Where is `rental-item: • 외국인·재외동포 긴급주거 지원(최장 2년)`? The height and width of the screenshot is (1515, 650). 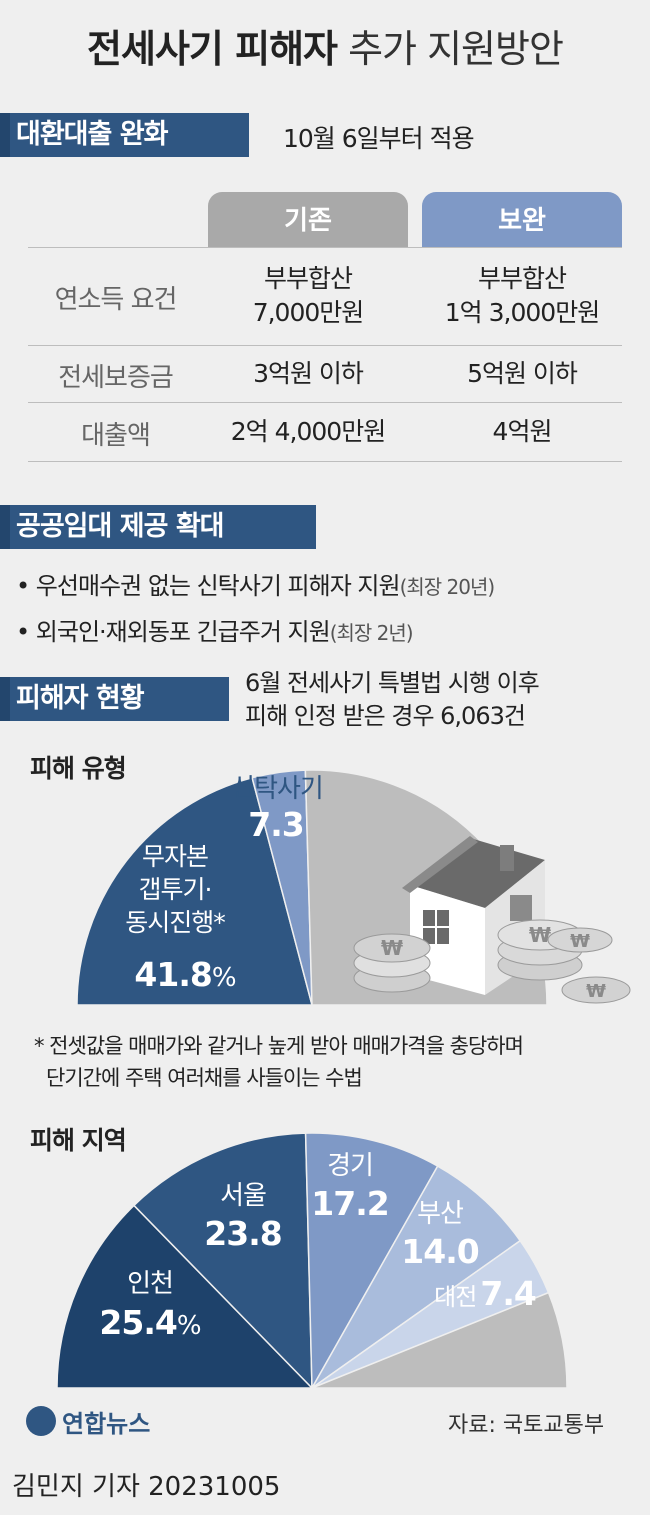
rental-item: • 외국인·재외동포 긴급주거 지원(최장 2년) is located at coordinates (215, 629).